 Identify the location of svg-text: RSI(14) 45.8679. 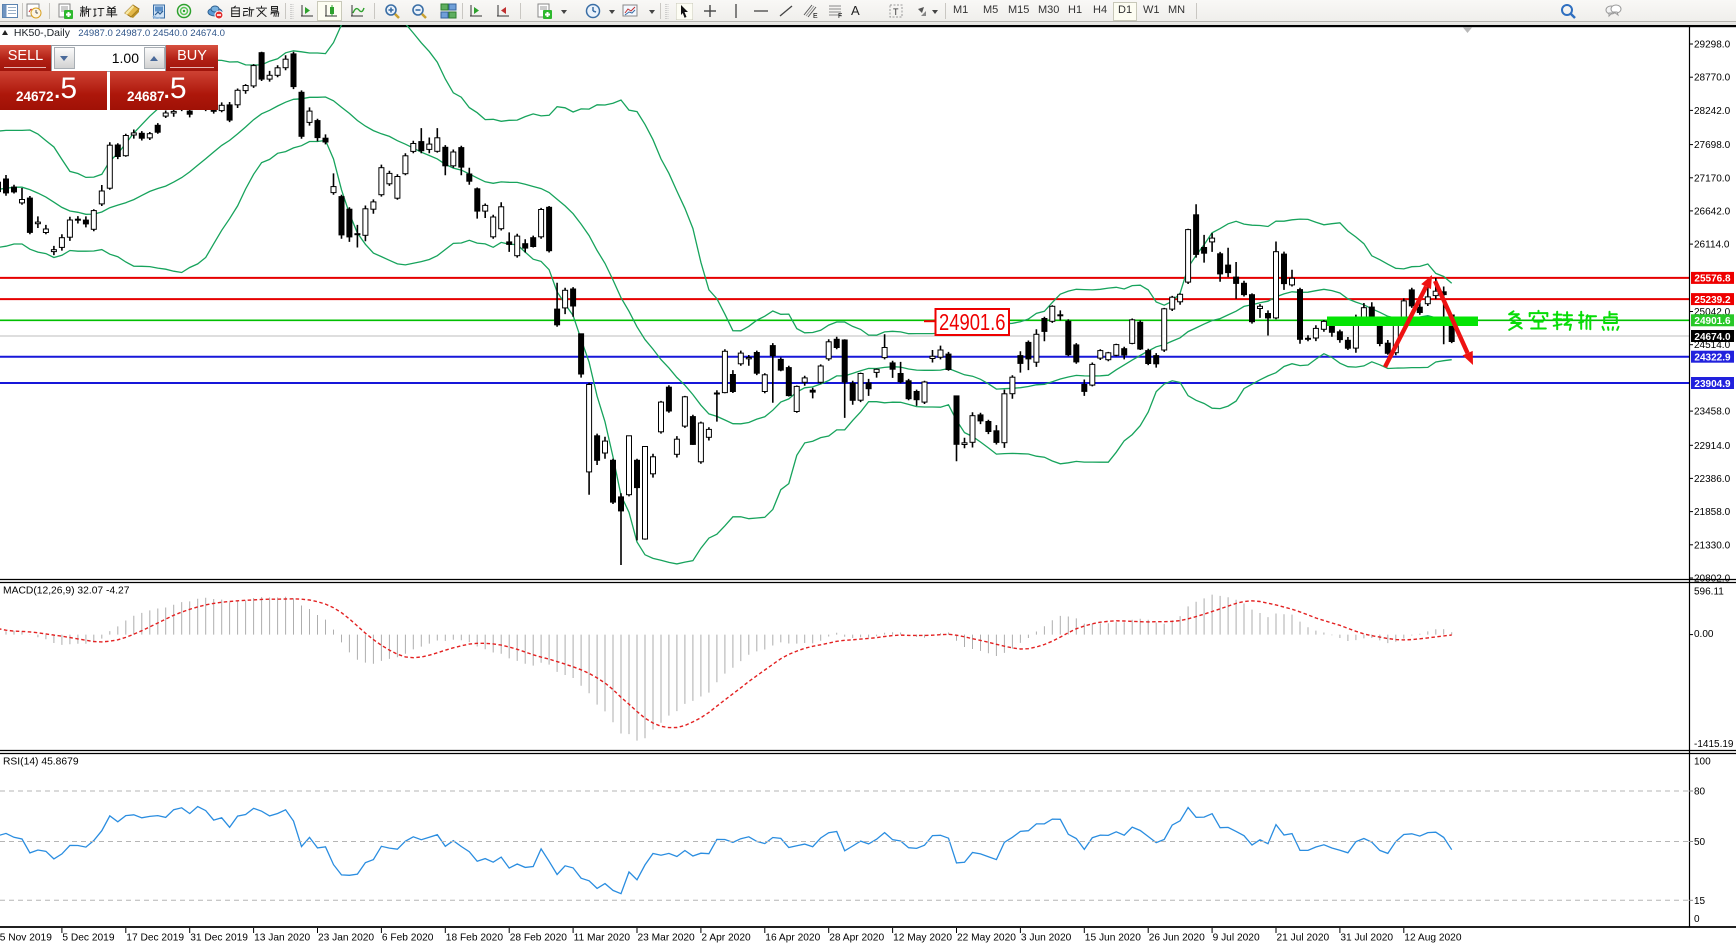
(41, 762).